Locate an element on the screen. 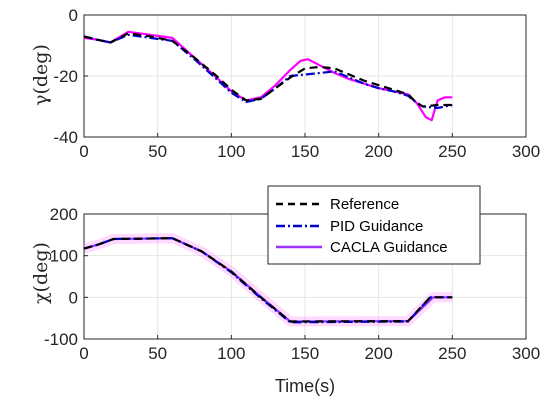 The height and width of the screenshot is (407, 550). chi-y-tick-label: -100 is located at coordinates (61, 339).